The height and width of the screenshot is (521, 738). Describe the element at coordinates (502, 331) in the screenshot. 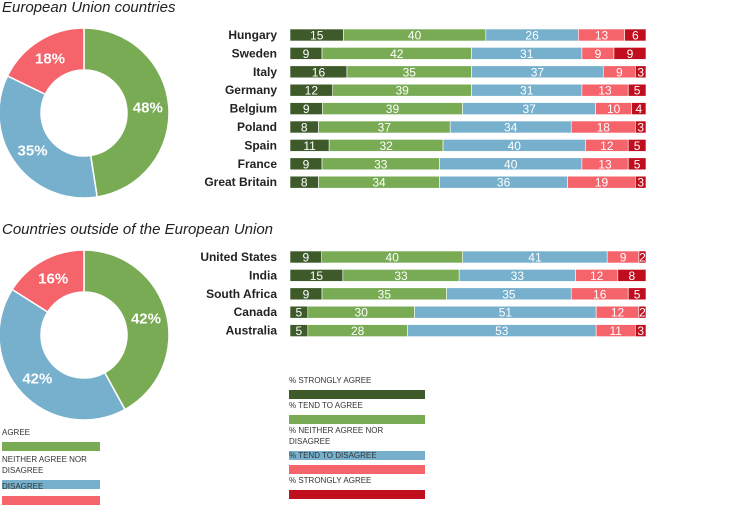

I see `bar-value-label: 53` at that location.